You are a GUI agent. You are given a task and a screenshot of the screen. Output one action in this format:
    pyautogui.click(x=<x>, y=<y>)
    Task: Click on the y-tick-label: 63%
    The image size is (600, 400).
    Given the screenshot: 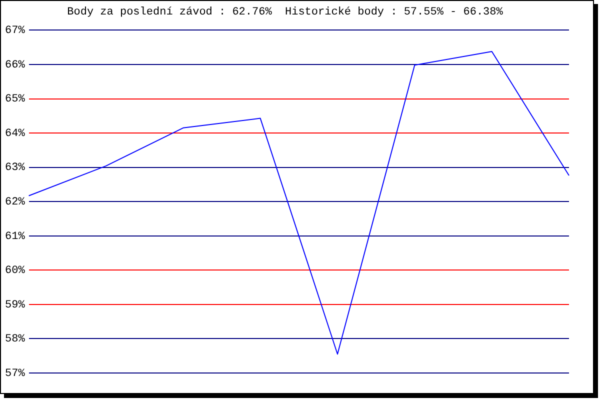 What is the action you would take?
    pyautogui.click(x=15, y=168)
    